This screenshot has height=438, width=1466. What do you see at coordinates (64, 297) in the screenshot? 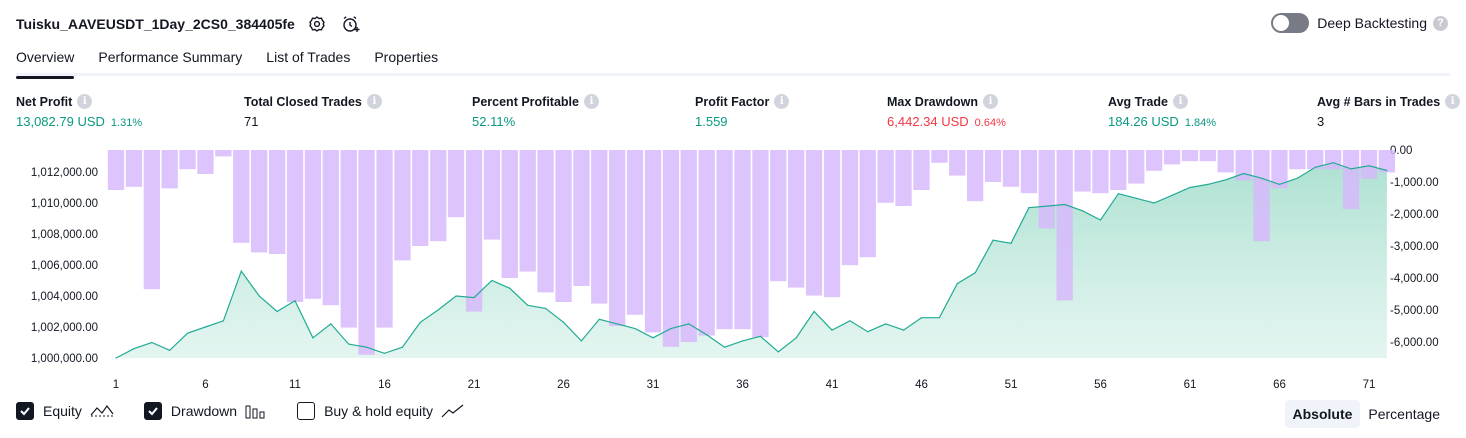
I see `left-axis-tick: 1,004,000.00` at bounding box center [64, 297].